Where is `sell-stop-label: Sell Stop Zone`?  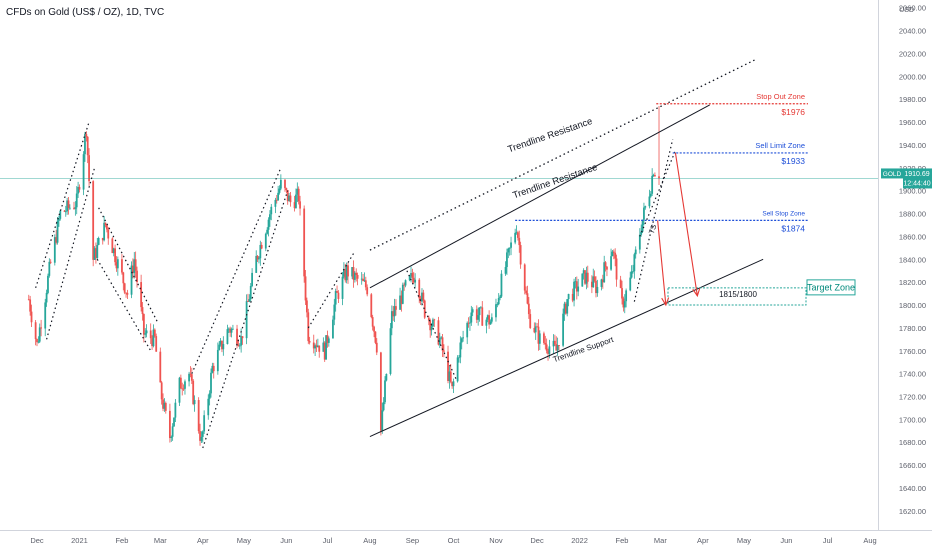
sell-stop-label: Sell Stop Zone is located at coordinates (783, 213).